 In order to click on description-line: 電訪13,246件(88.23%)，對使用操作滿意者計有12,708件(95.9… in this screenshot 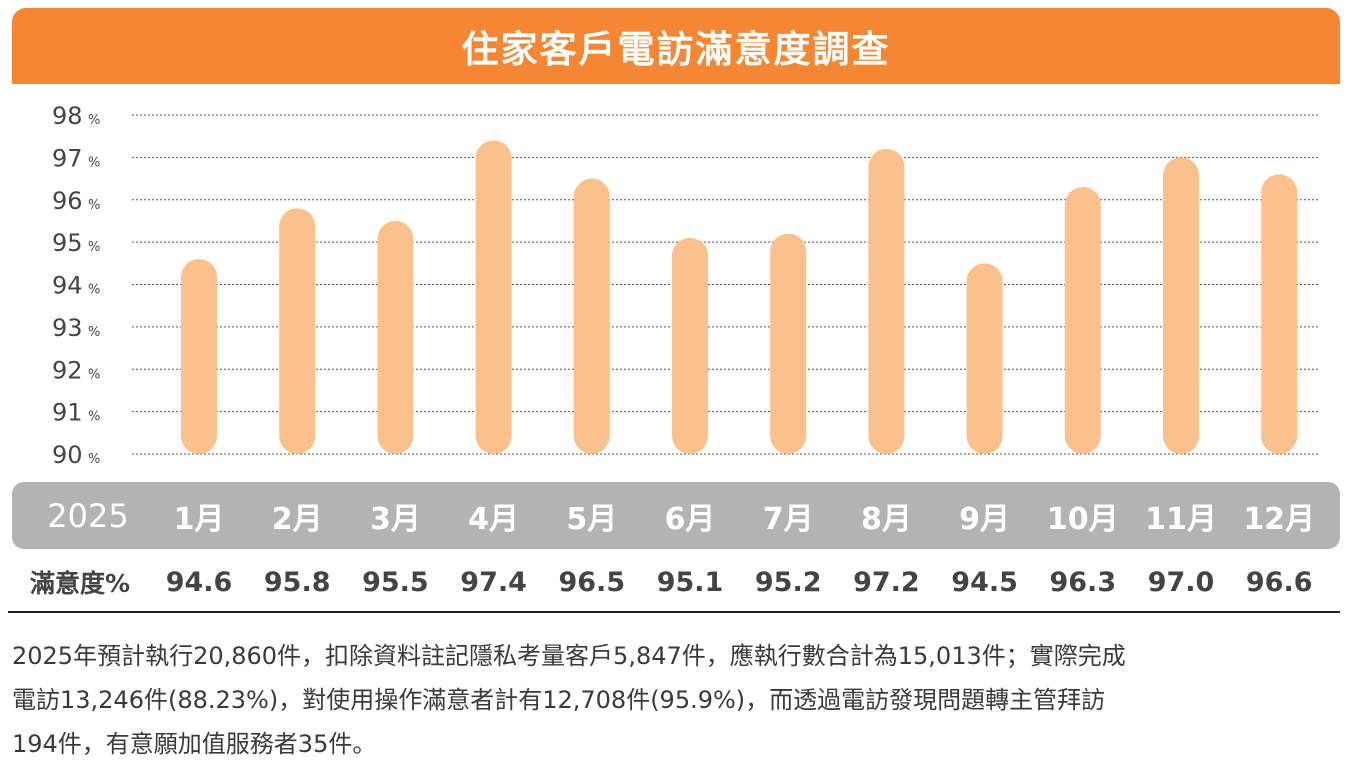, I will do `click(559, 700)`.